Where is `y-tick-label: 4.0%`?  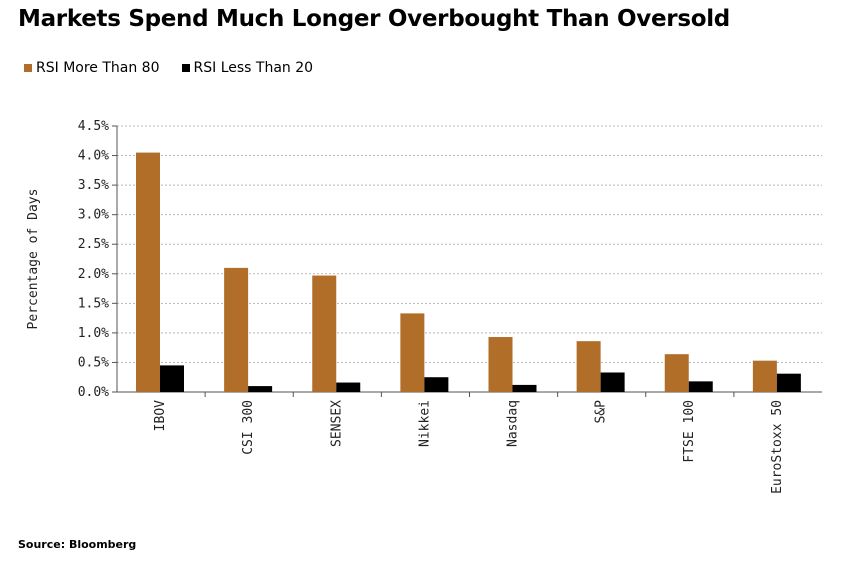
y-tick-label: 4.0% is located at coordinates (93, 156).